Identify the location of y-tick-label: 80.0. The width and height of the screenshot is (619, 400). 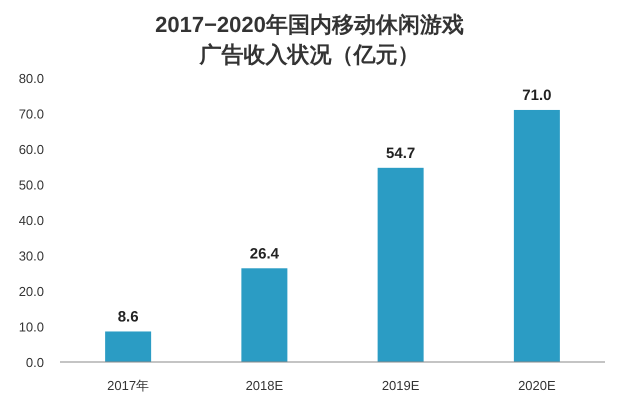
(31, 78).